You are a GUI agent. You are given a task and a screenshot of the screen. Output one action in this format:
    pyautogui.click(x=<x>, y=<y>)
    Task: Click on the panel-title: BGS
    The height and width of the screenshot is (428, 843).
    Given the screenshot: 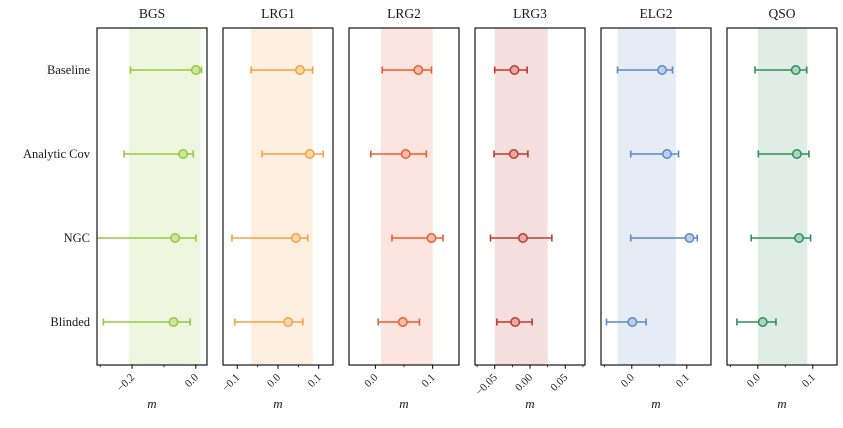 What is the action you would take?
    pyautogui.click(x=152, y=13)
    